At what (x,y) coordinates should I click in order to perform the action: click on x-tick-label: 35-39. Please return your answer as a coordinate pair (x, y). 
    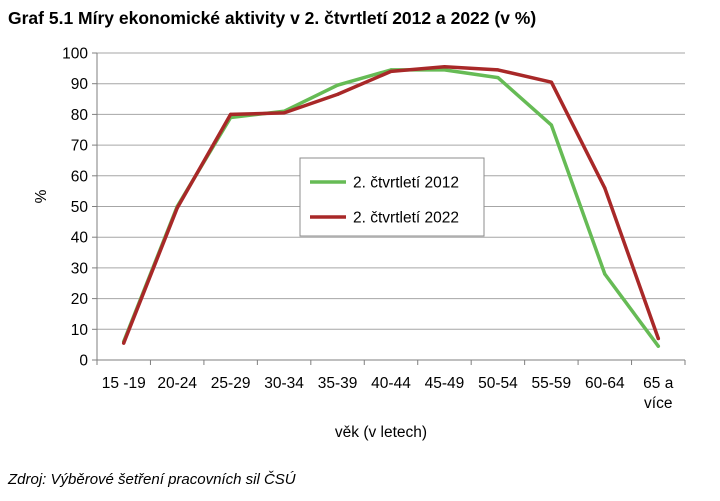
    Looking at the image, I should click on (338, 383).